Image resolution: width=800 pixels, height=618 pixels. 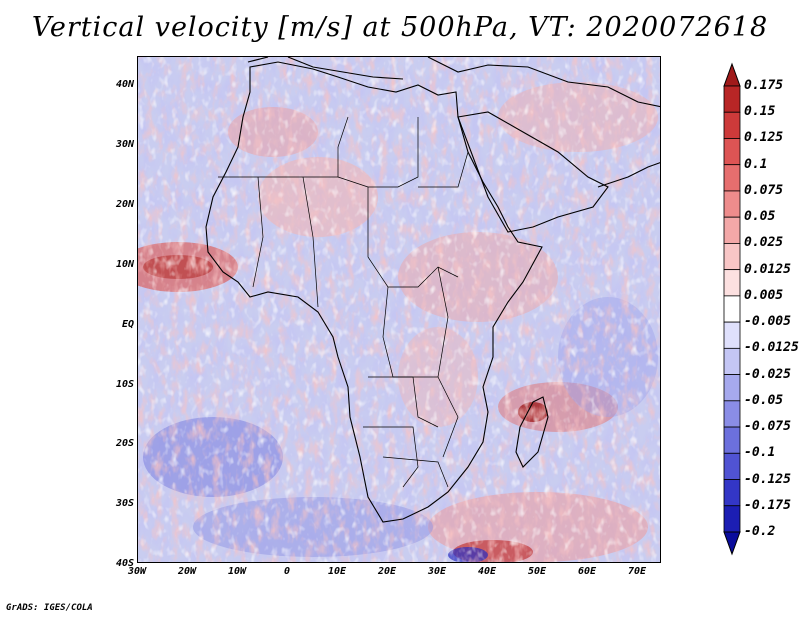 I want to click on colorbar-label: 0.1, so click(x=756, y=164).